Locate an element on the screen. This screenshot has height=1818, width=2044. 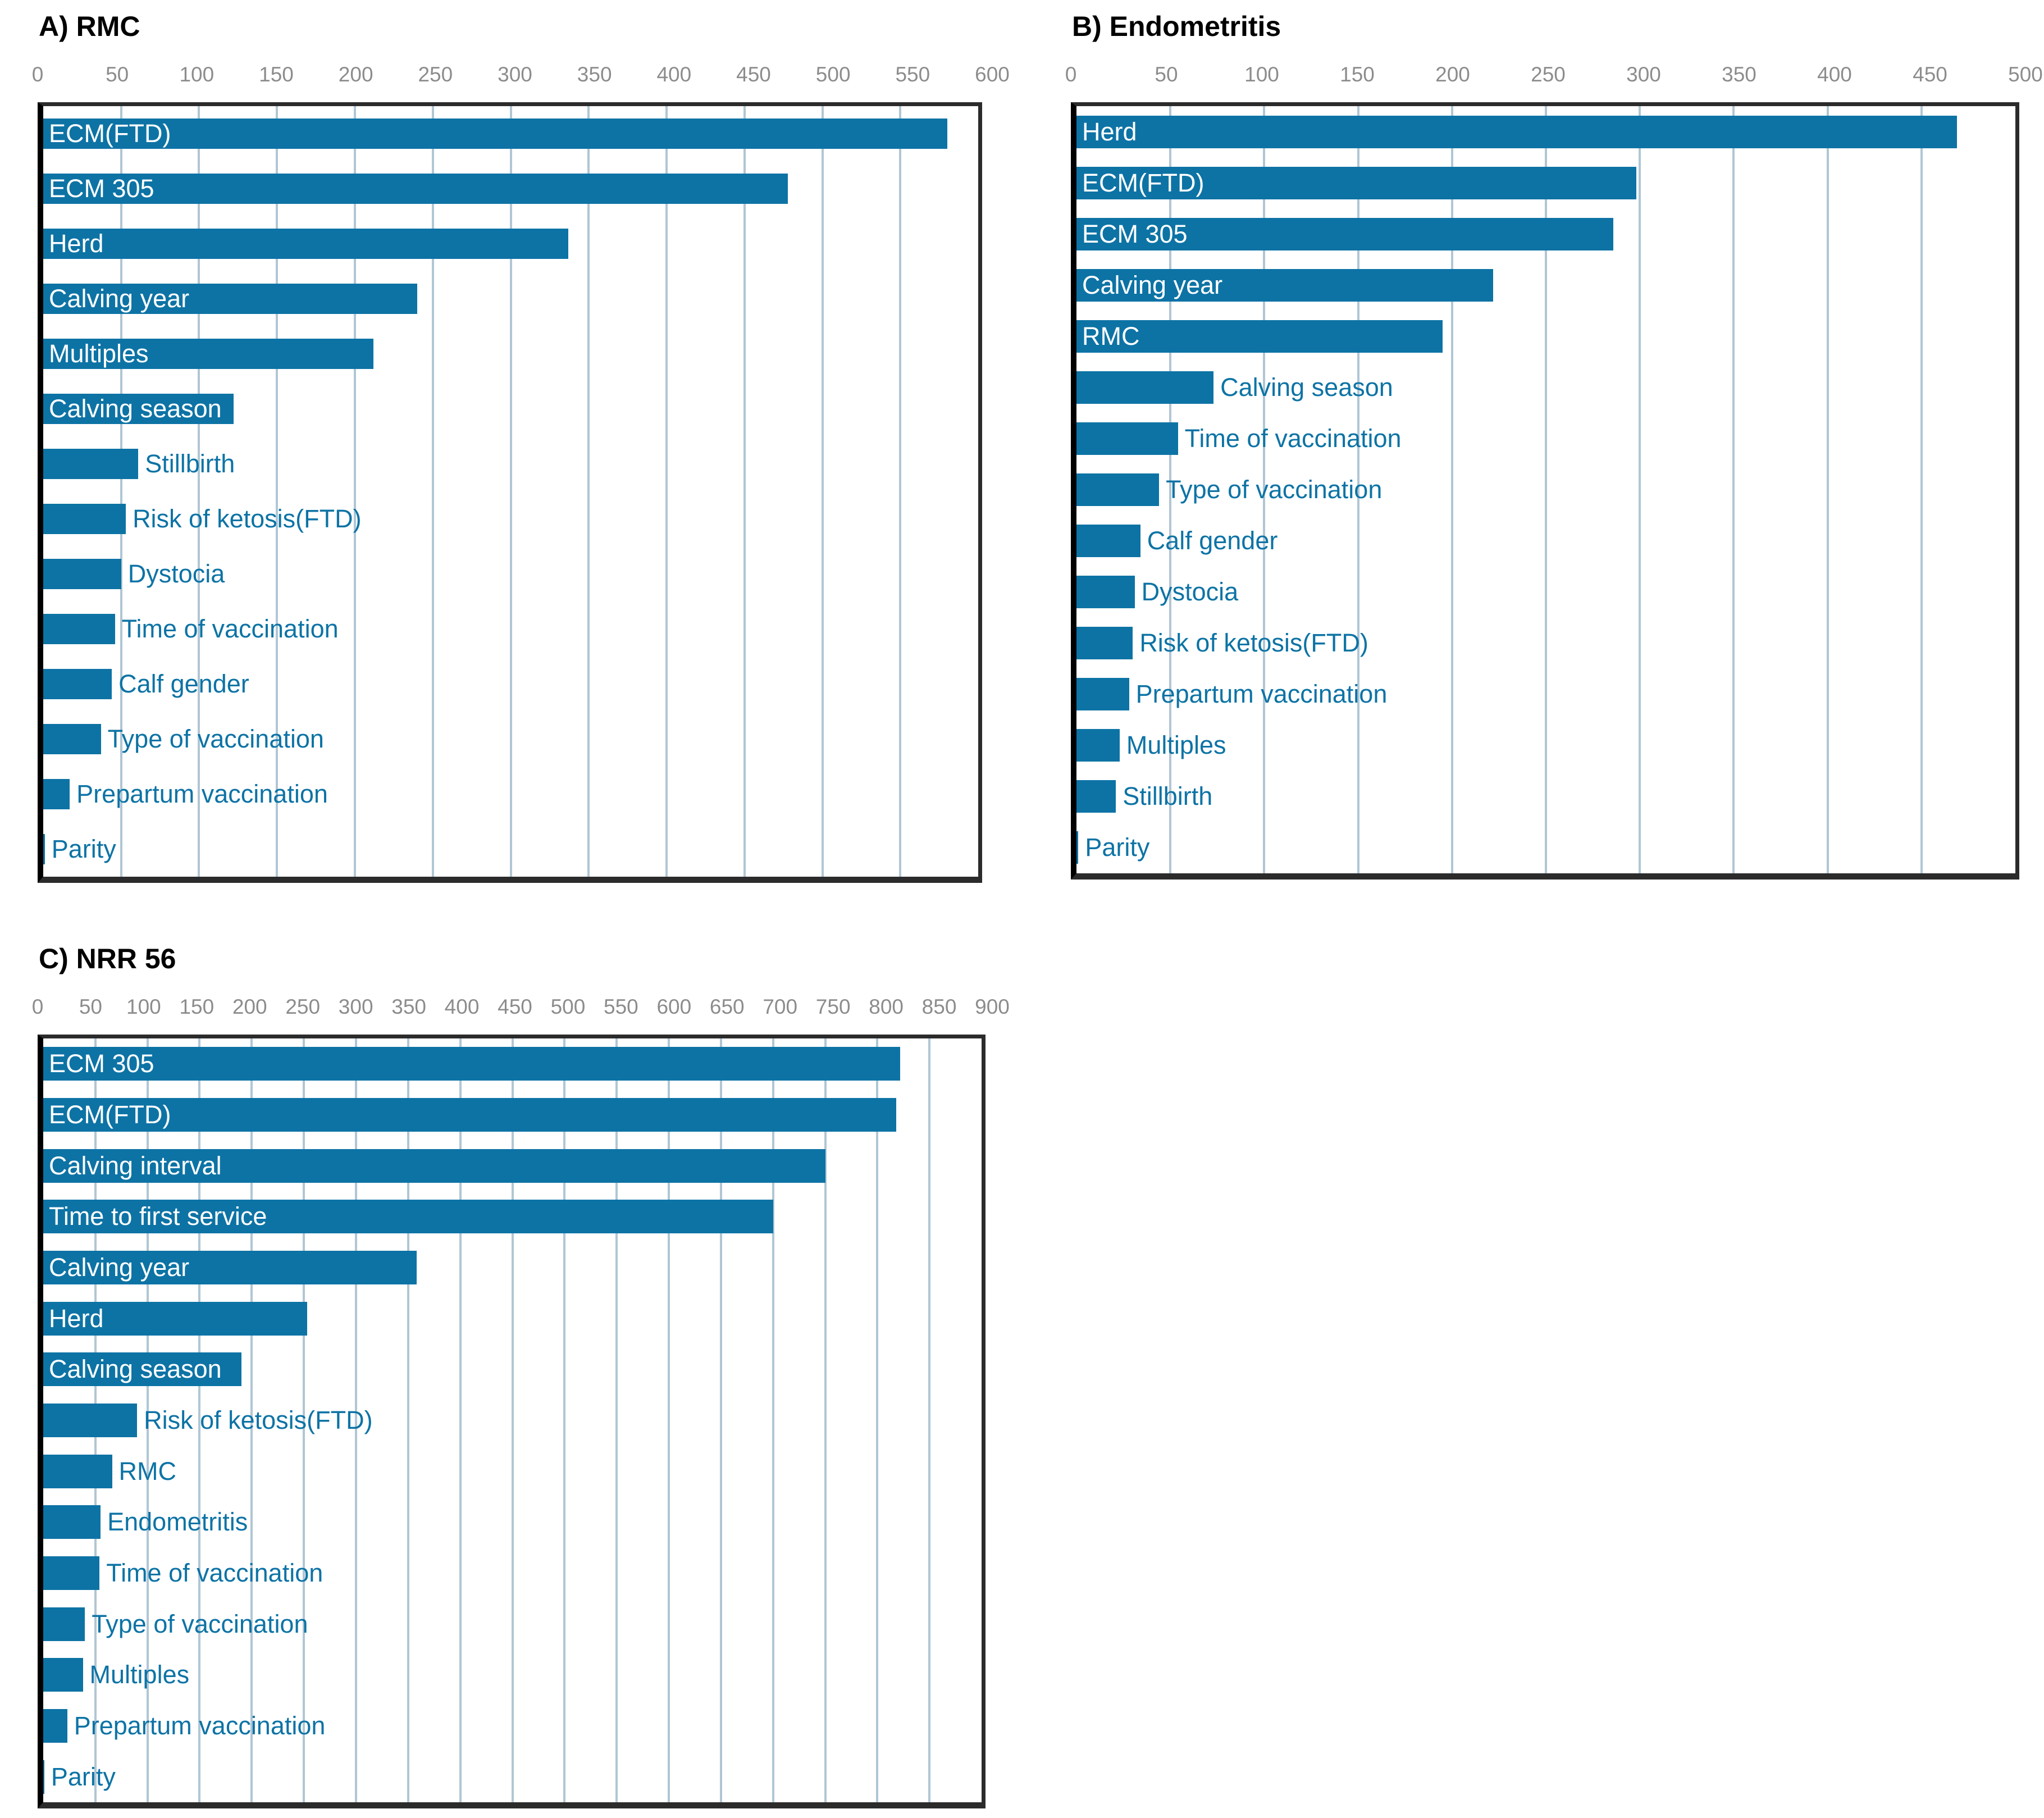
axis-tick-label: 600 is located at coordinates (992, 74).